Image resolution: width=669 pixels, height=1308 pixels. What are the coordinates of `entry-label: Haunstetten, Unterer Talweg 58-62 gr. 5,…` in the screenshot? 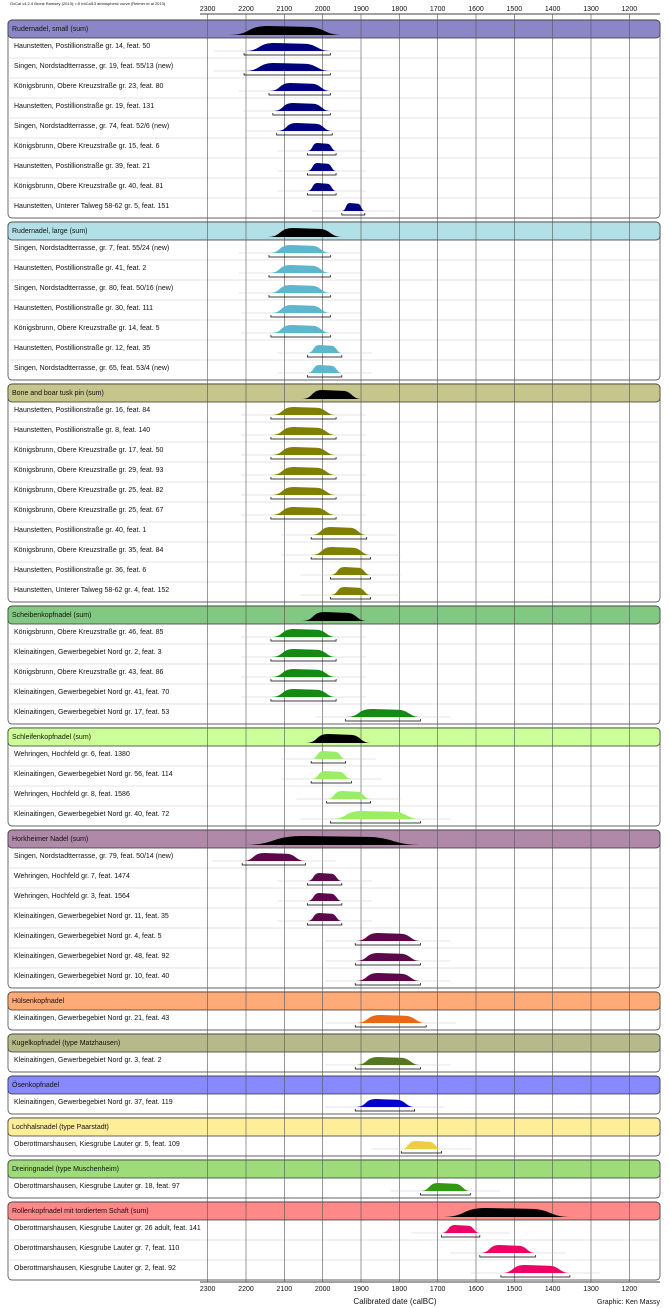 It's located at (91, 206).